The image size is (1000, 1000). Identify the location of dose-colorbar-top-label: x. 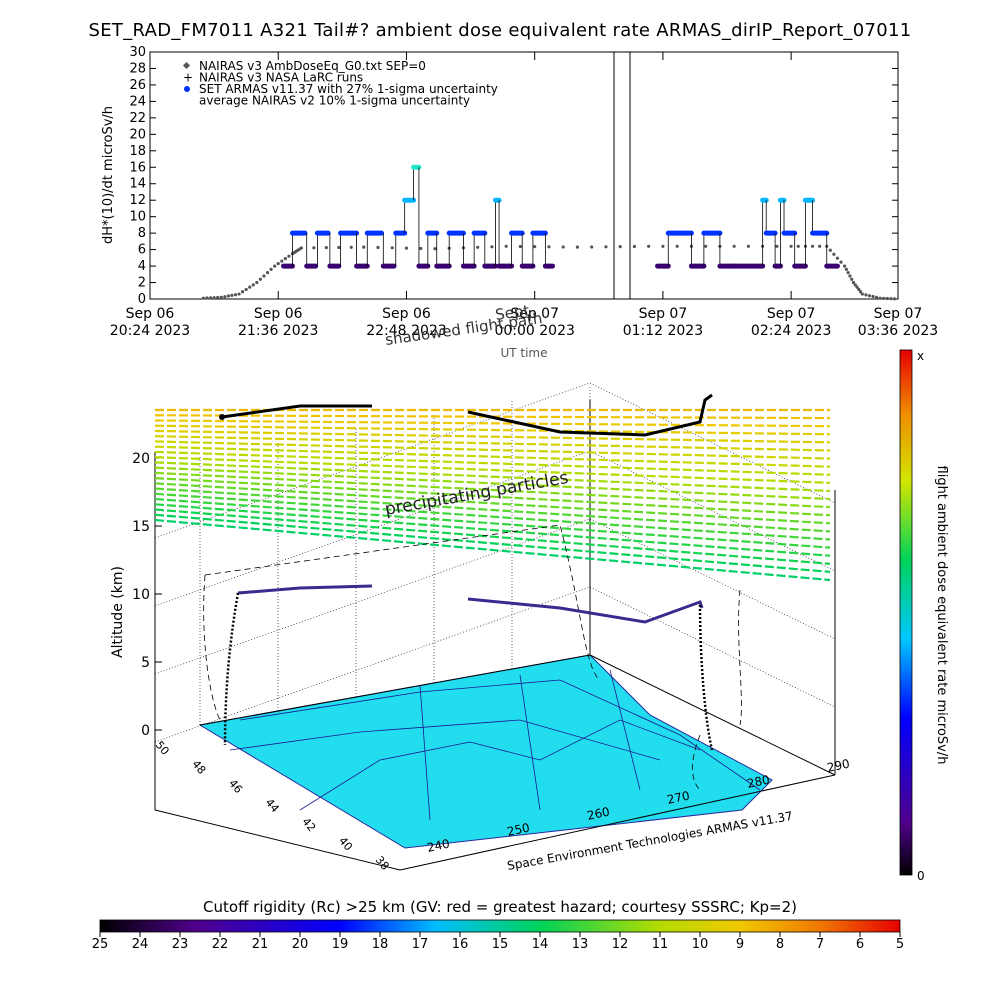
(920, 356).